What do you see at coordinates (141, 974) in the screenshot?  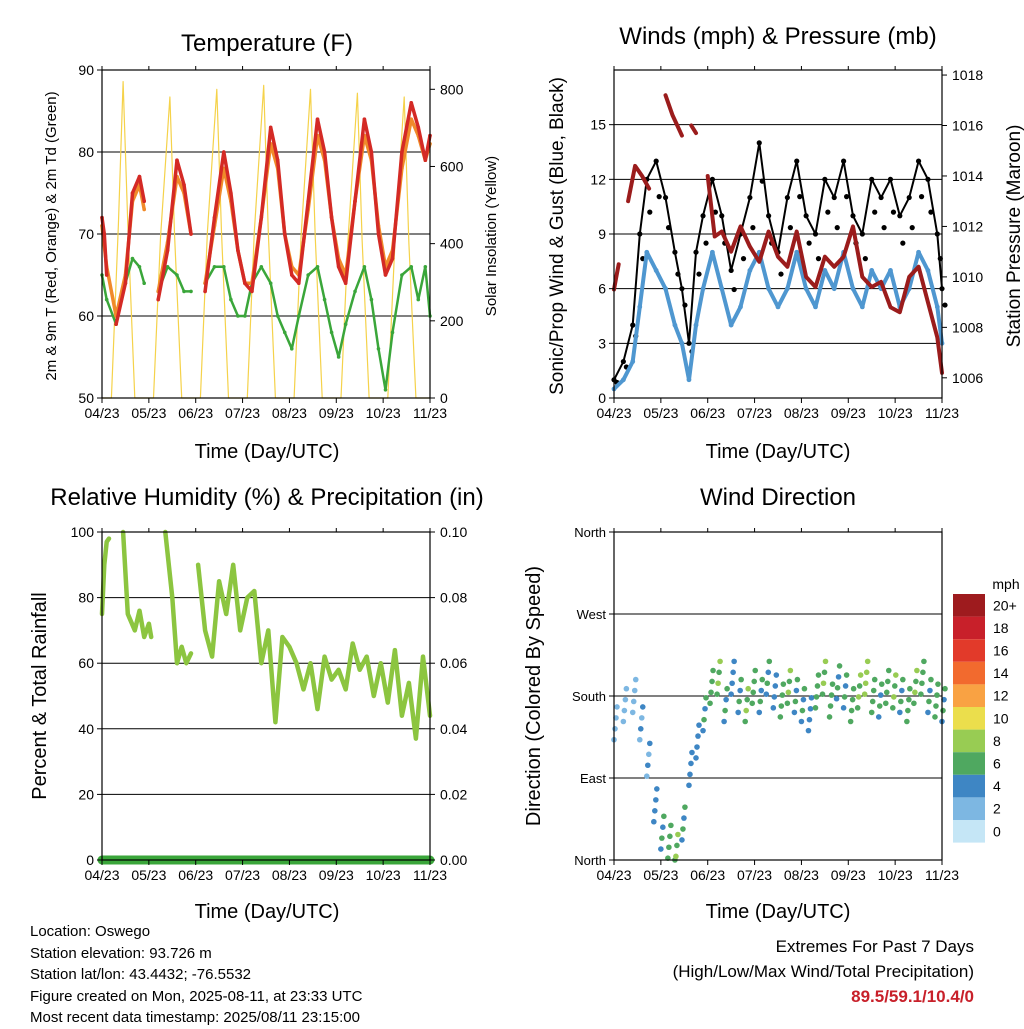 I see `latlon-text: Station lat/lon: 43.4432; -76.5532` at bounding box center [141, 974].